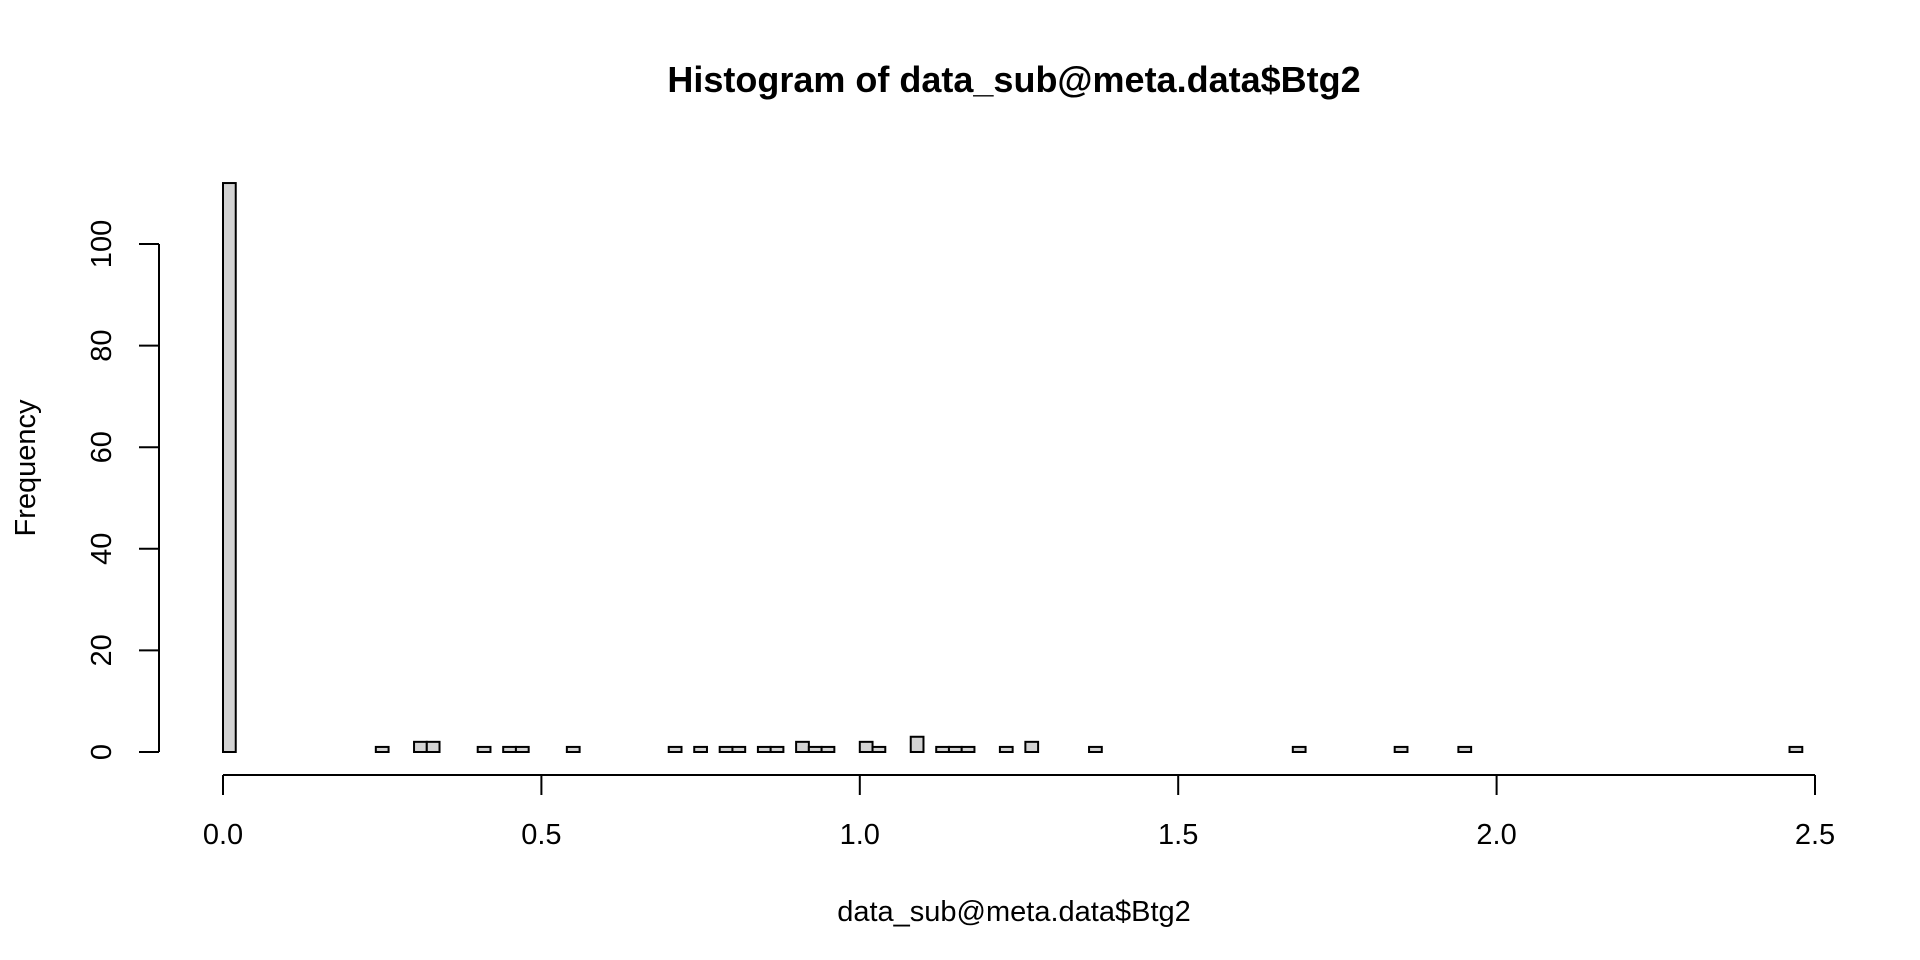  I want to click on y-axis: 0 20 40 60 80 100, so click(123, 490).